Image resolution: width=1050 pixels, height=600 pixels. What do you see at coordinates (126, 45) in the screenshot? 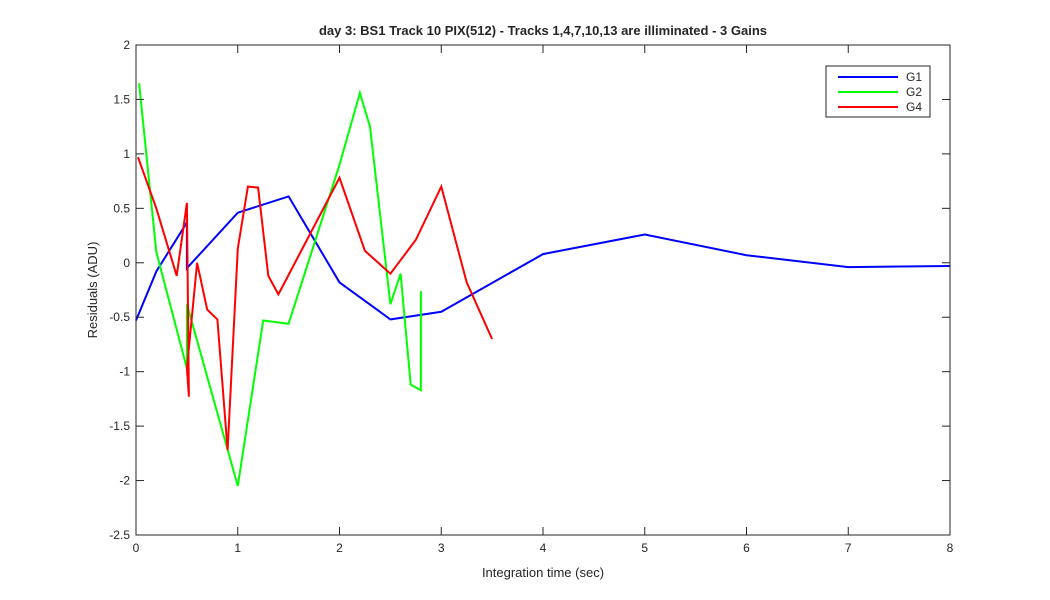
I see `y-tick-label: 2` at bounding box center [126, 45].